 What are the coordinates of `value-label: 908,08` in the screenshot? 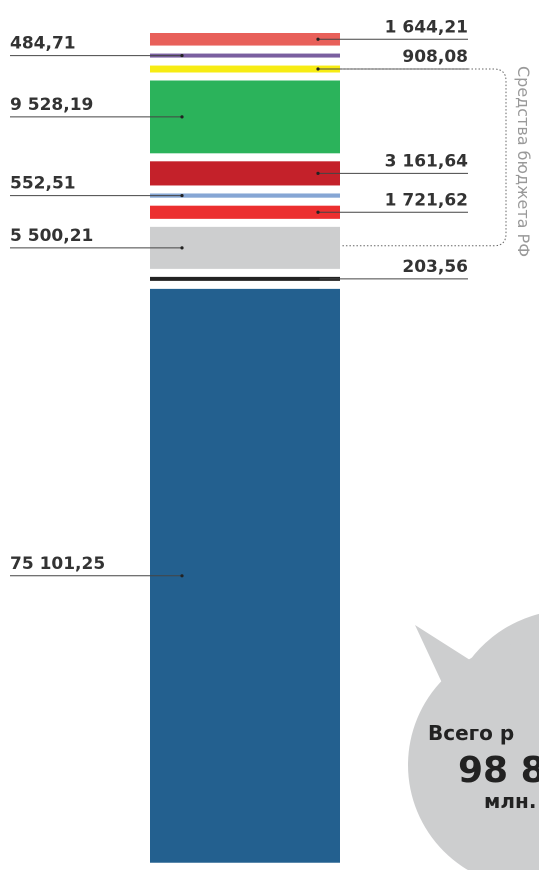 It's located at (435, 57).